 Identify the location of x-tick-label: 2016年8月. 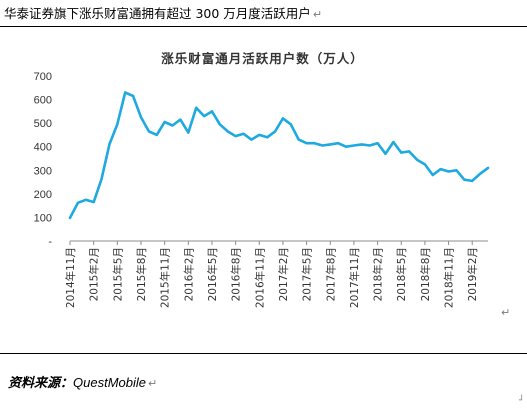
(236, 274).